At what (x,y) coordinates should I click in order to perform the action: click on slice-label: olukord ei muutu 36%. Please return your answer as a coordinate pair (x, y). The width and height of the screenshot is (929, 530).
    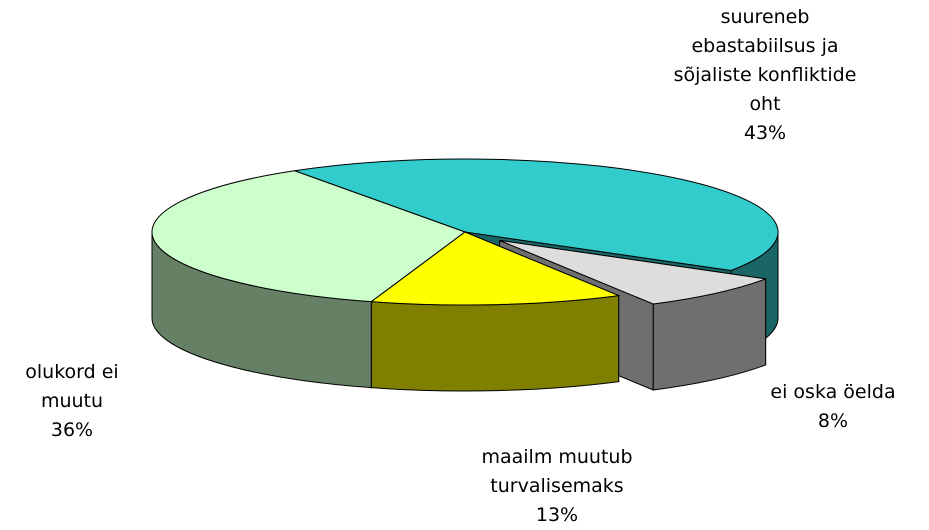
    Looking at the image, I should click on (72, 401).